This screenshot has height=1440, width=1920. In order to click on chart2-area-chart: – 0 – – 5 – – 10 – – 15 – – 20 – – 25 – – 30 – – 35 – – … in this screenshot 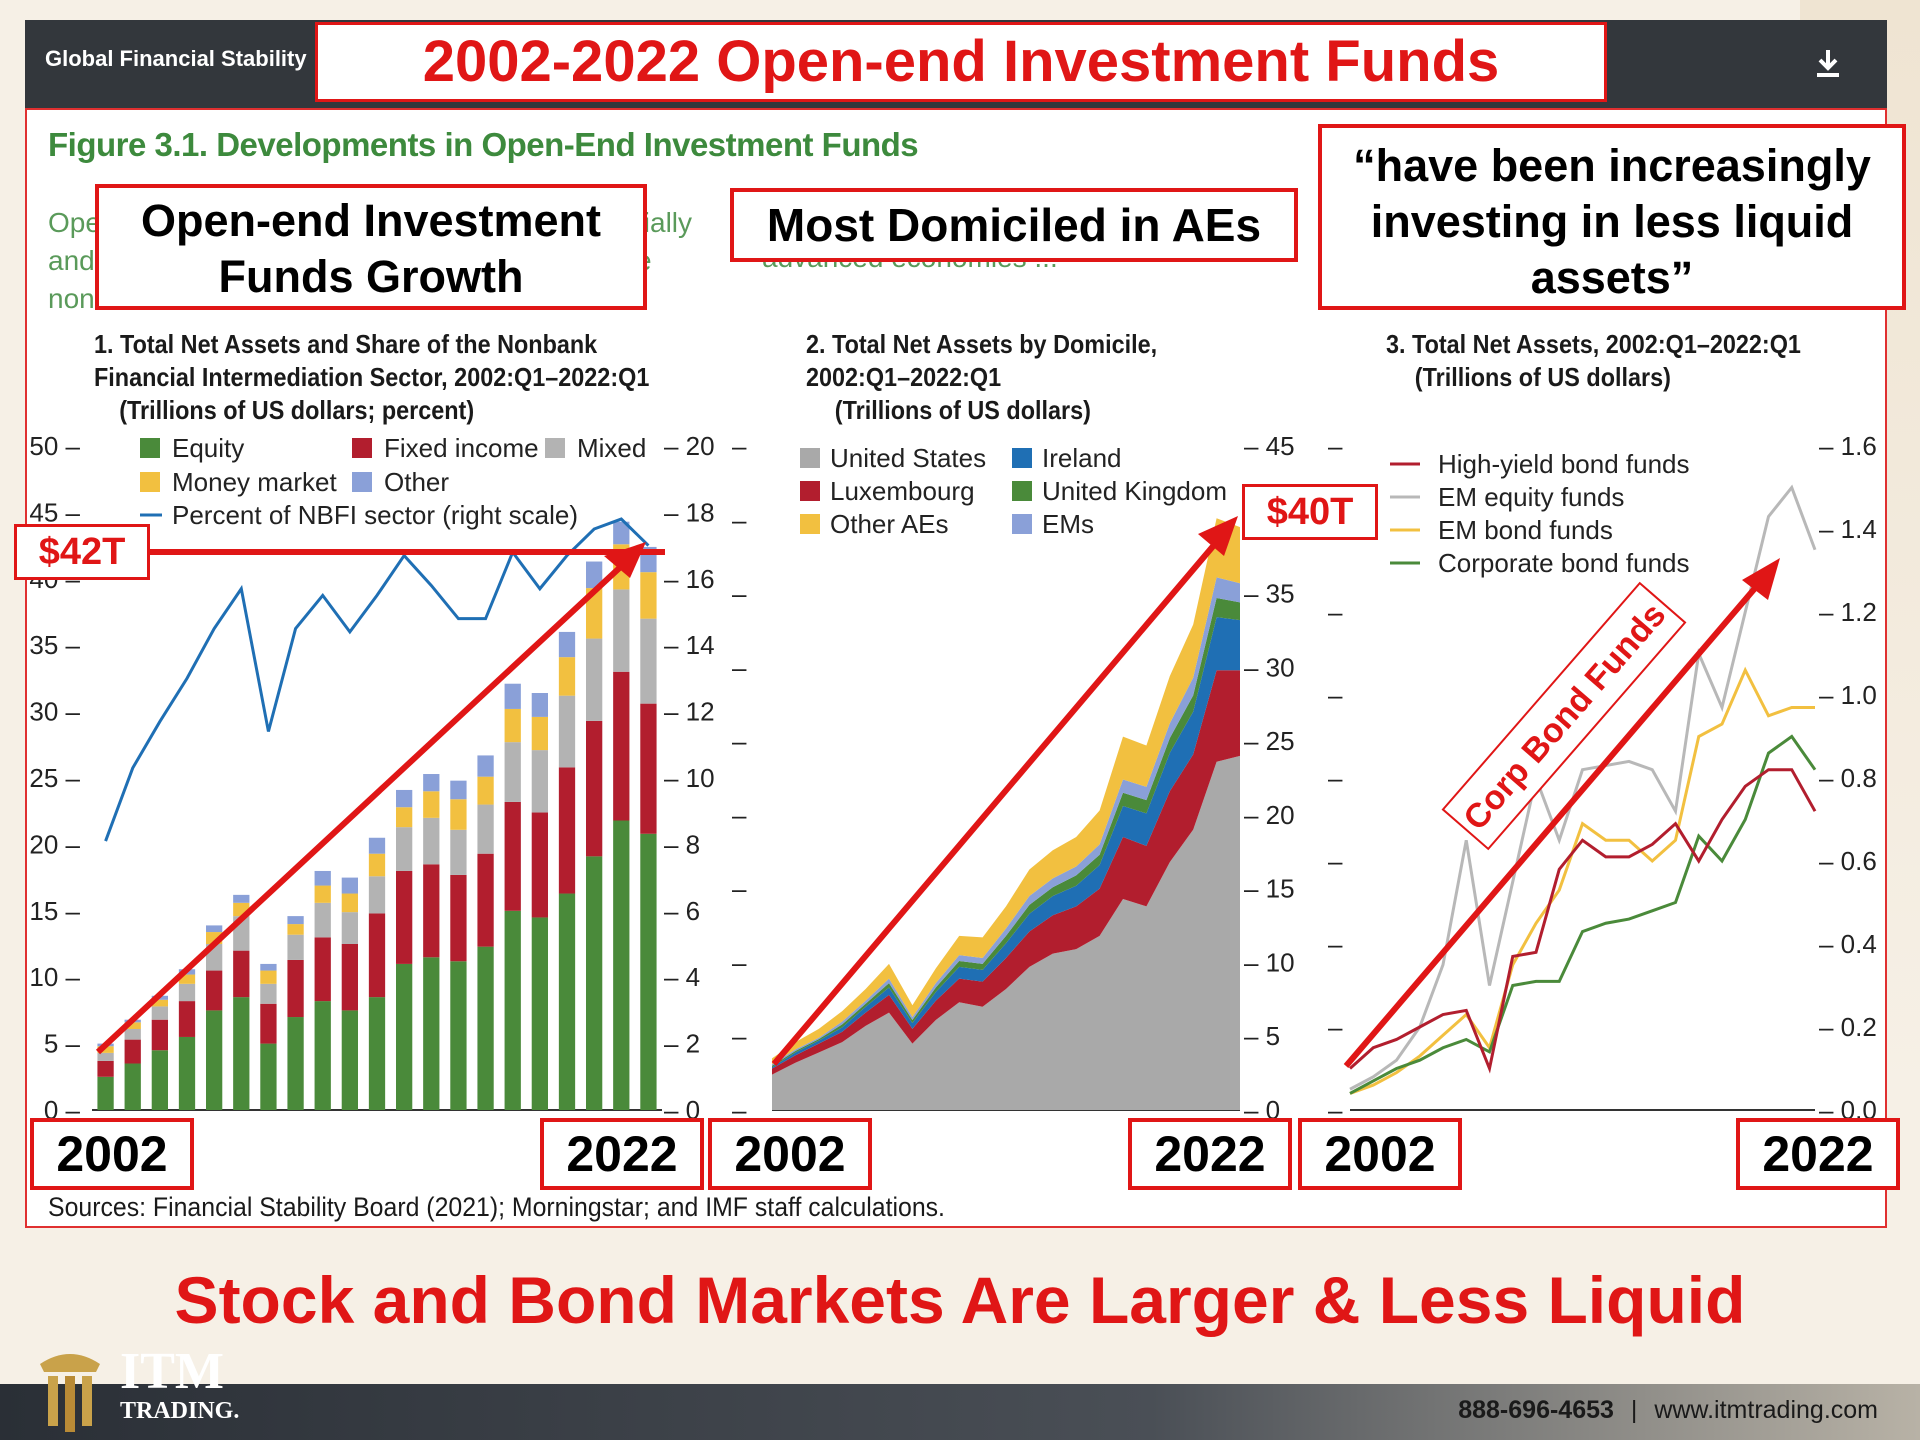, I will do `click(1013, 775)`.